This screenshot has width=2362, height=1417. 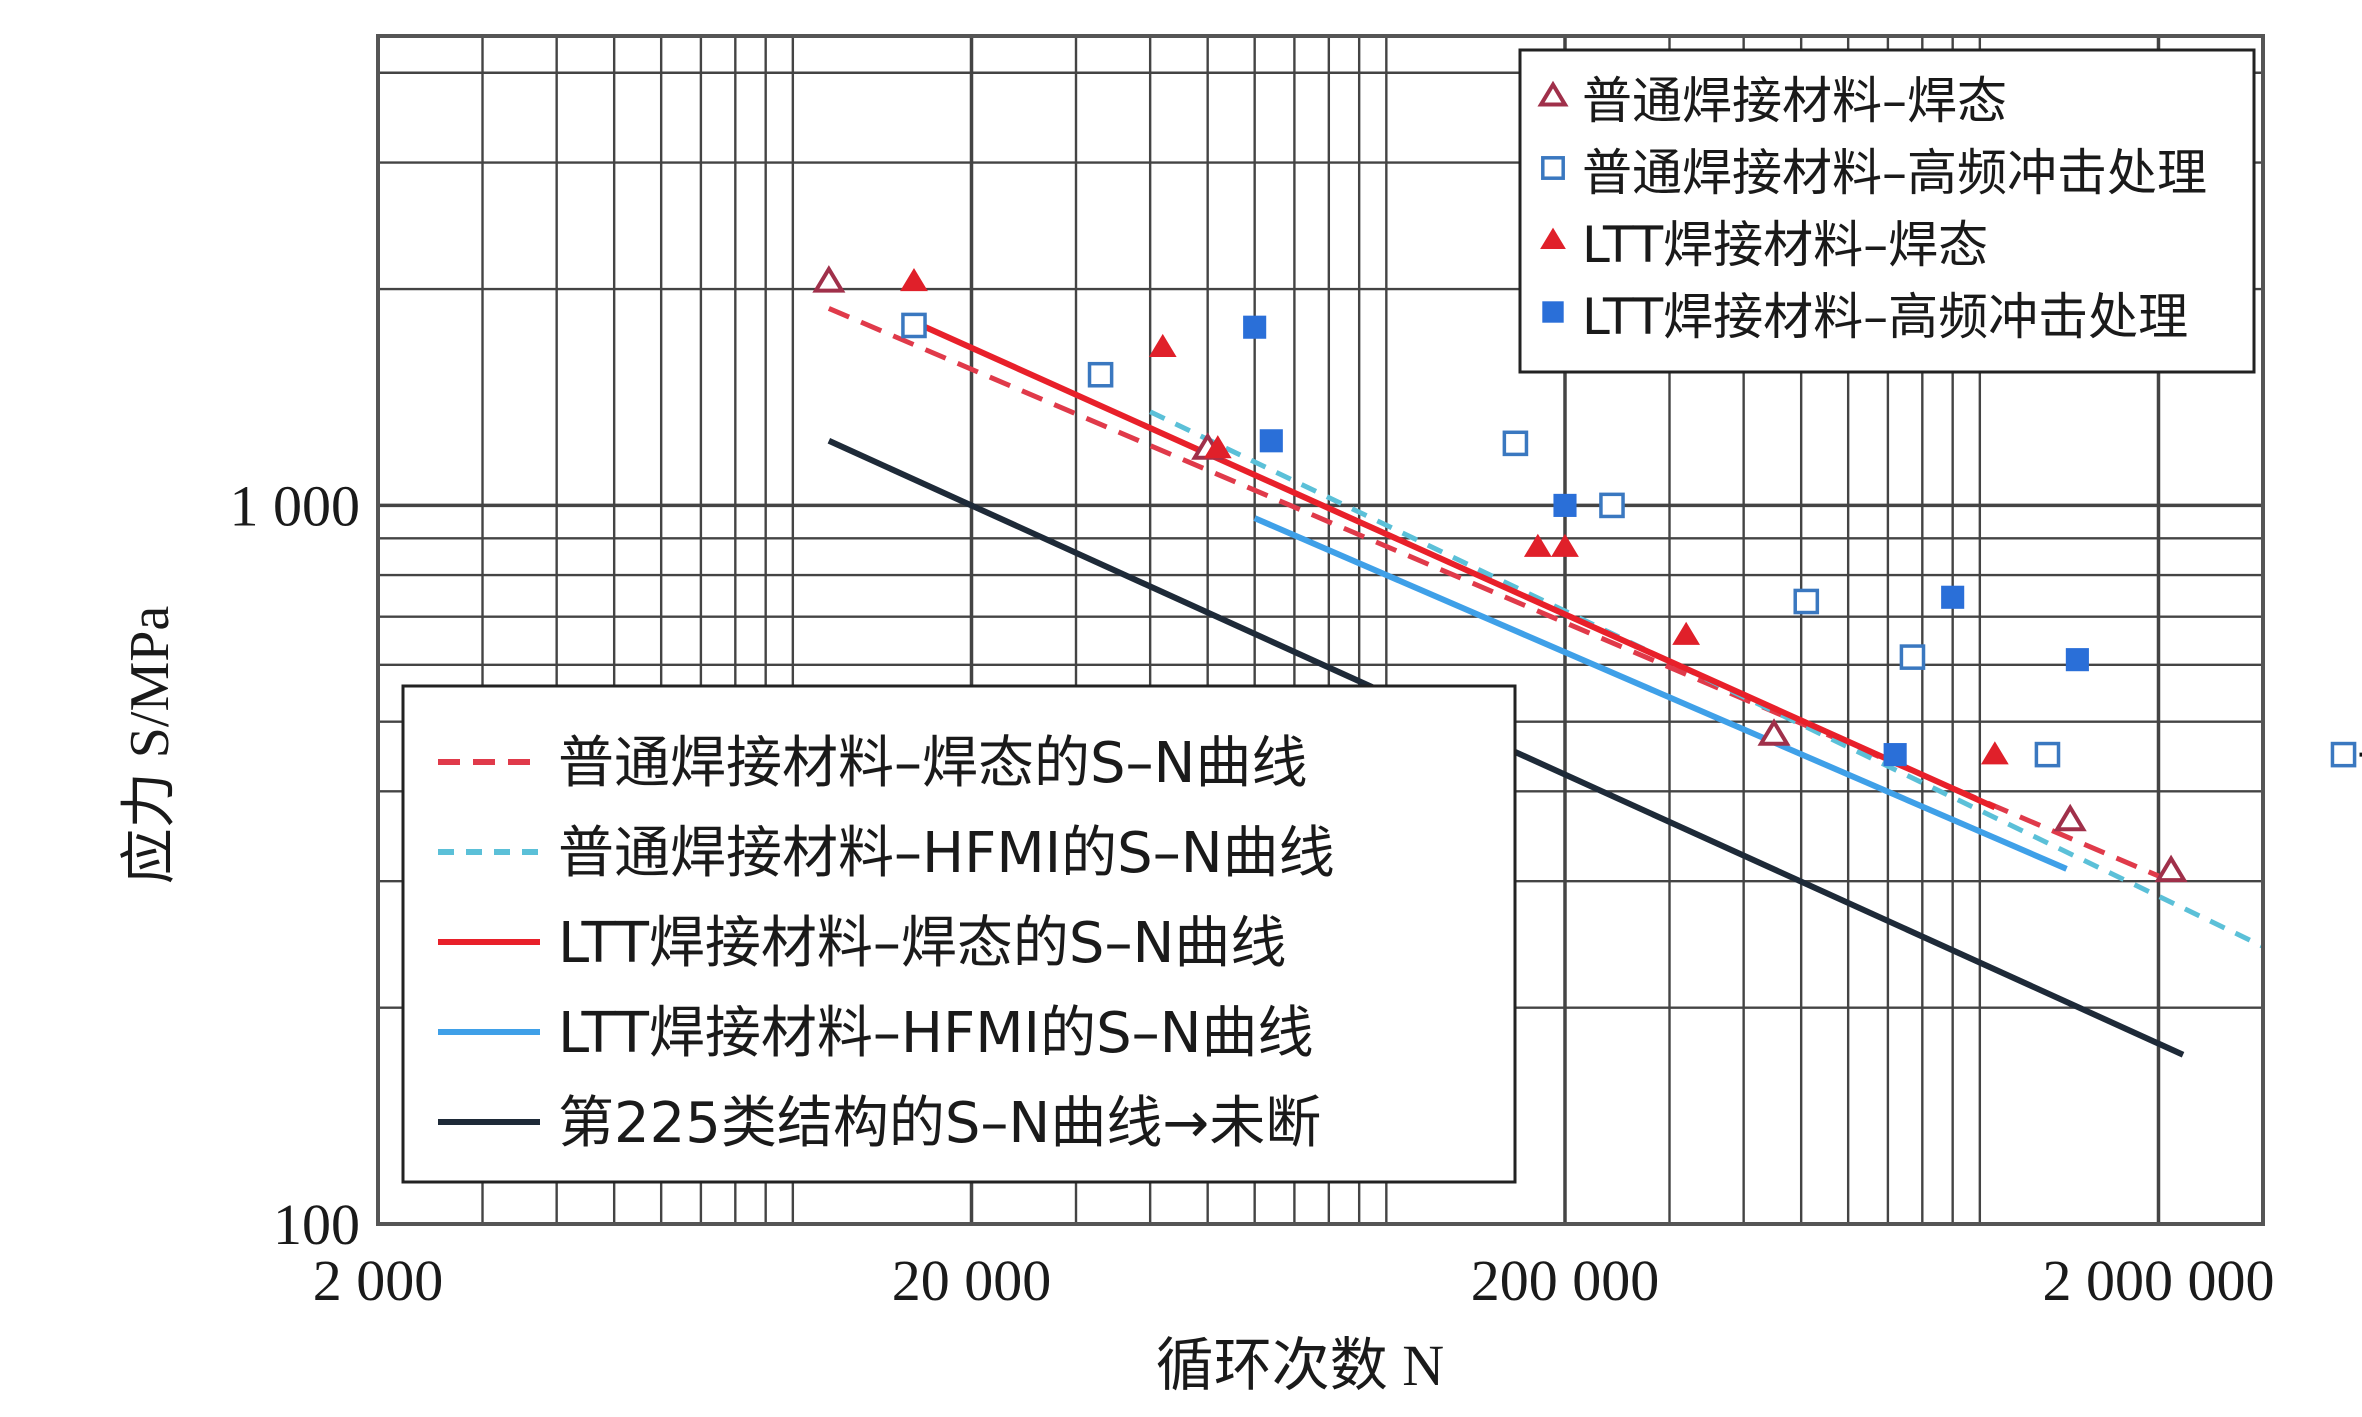 What do you see at coordinates (1565, 1280) in the screenshot?
I see `x-tick-label: 200 000` at bounding box center [1565, 1280].